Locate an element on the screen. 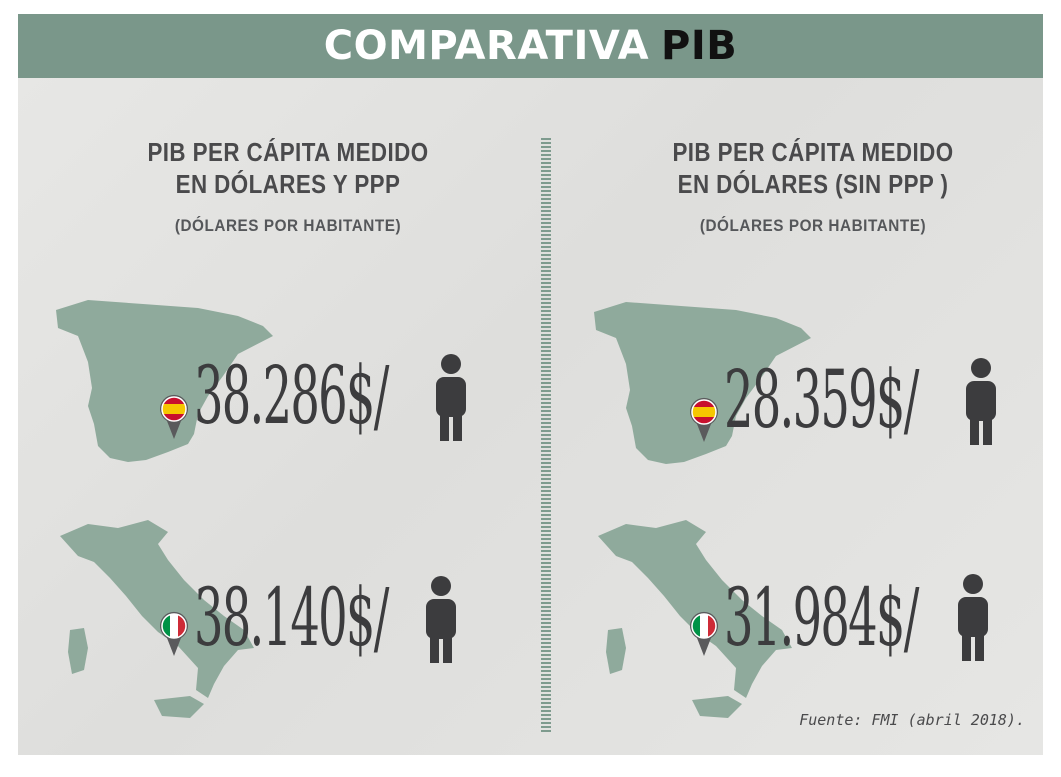 Image resolution: width=1061 pixels, height=777 pixels. title-dark: PIB is located at coordinates (699, 46).